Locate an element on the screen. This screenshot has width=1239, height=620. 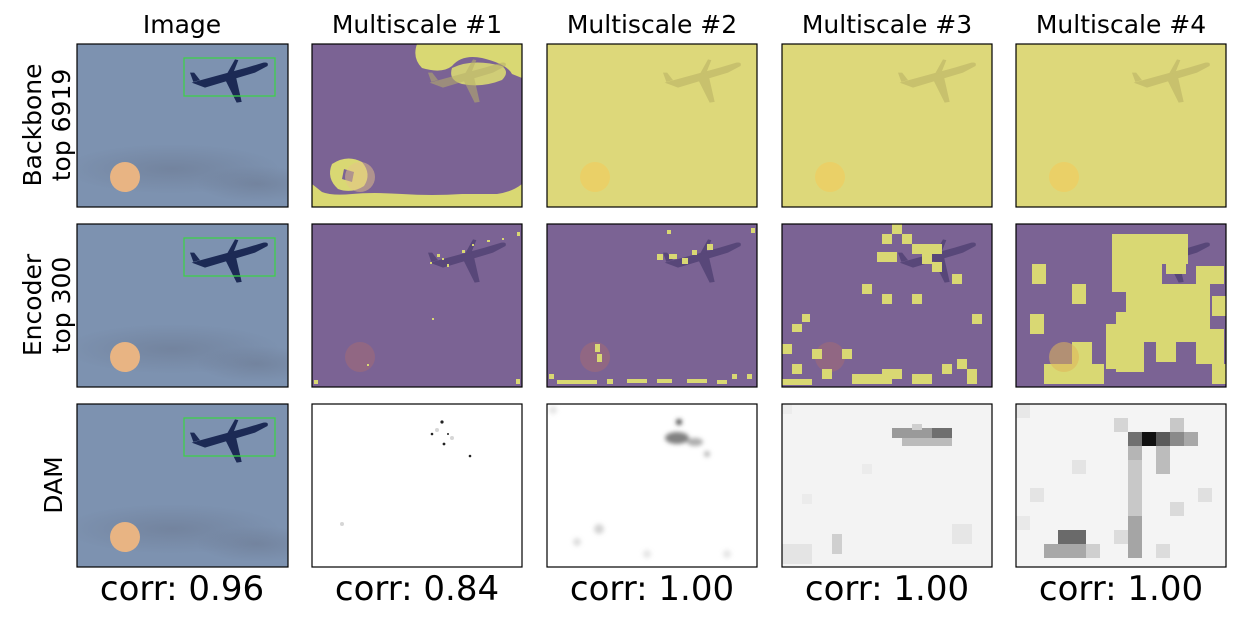
svg-text: DAM is located at coordinates (53, 484).